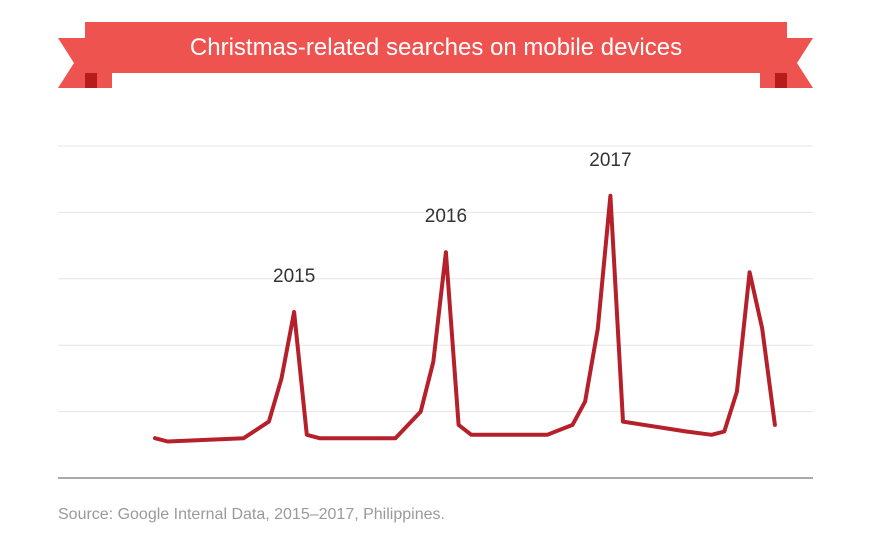 The height and width of the screenshot is (553, 871). Describe the element at coordinates (781, 80) in the screenshot. I see `banner-right-fold` at that location.